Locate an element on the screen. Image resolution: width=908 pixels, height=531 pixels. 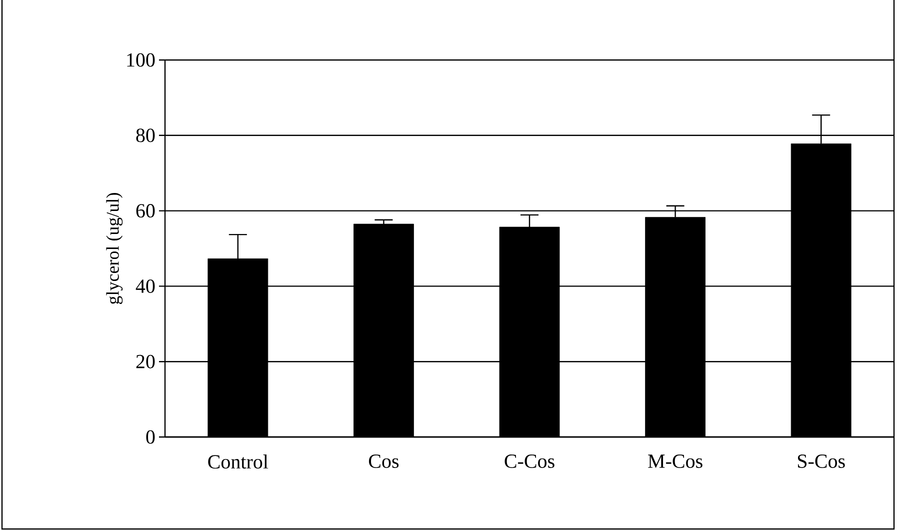
y-tick-label: 80 is located at coordinates (145, 135).